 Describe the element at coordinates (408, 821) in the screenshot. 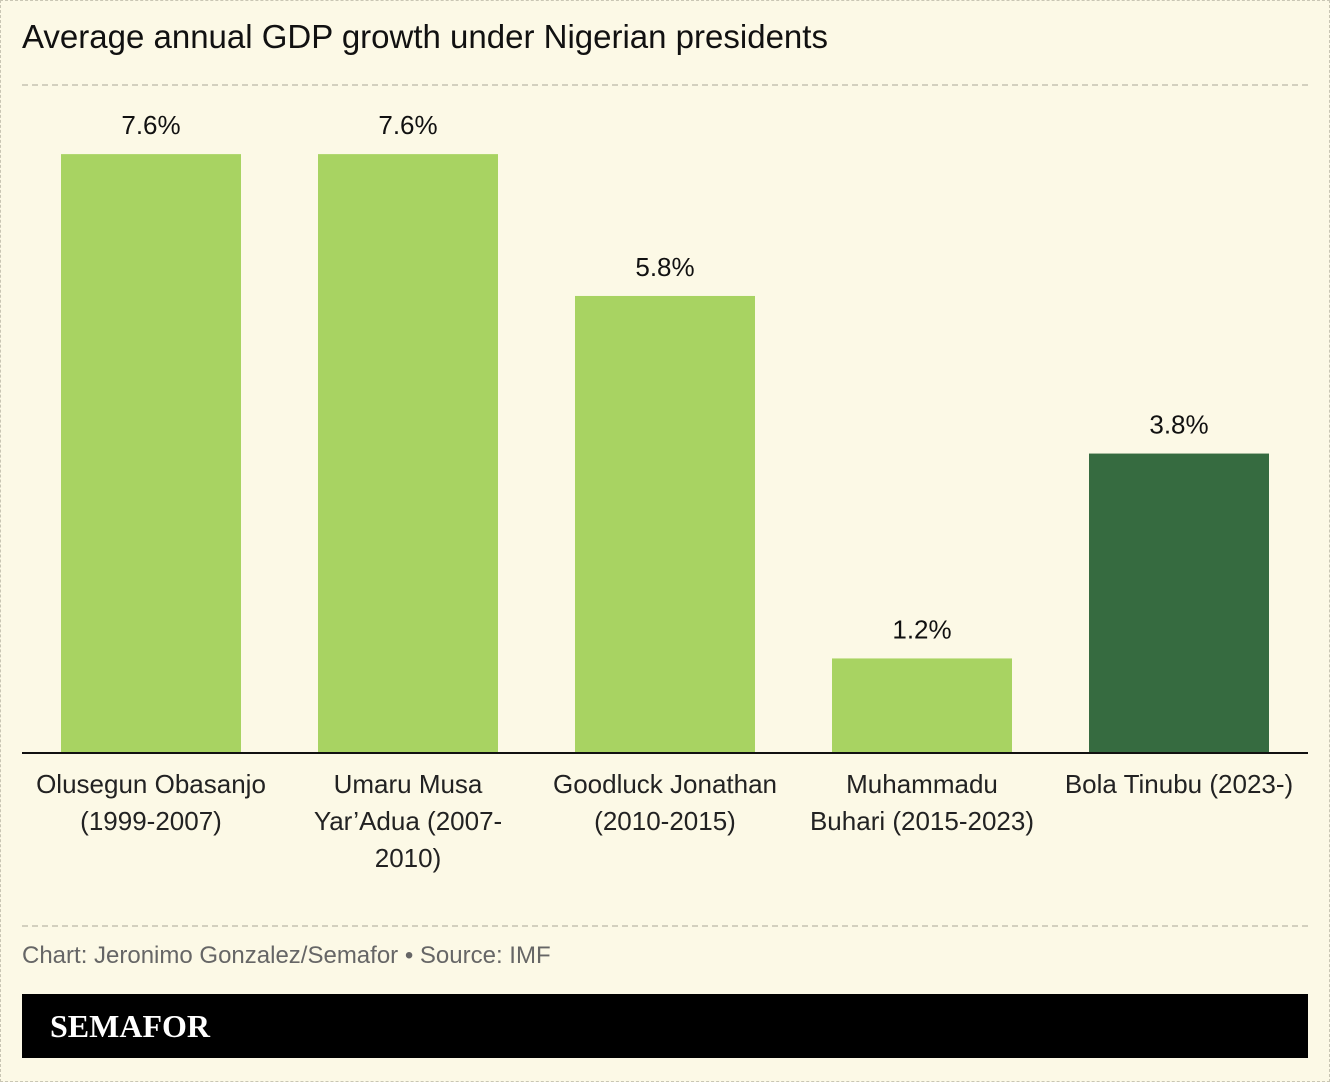

I see `x-tick-label: Umaru Musa Yar’Adua (2007-2010)` at that location.